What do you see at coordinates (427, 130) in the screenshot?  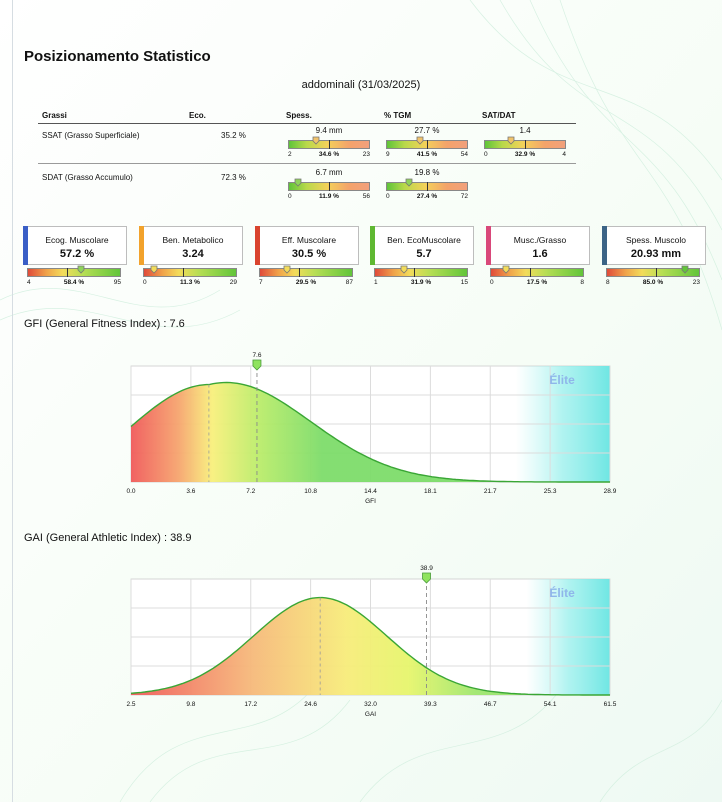 I see `gauge-value: 27.7 %` at bounding box center [427, 130].